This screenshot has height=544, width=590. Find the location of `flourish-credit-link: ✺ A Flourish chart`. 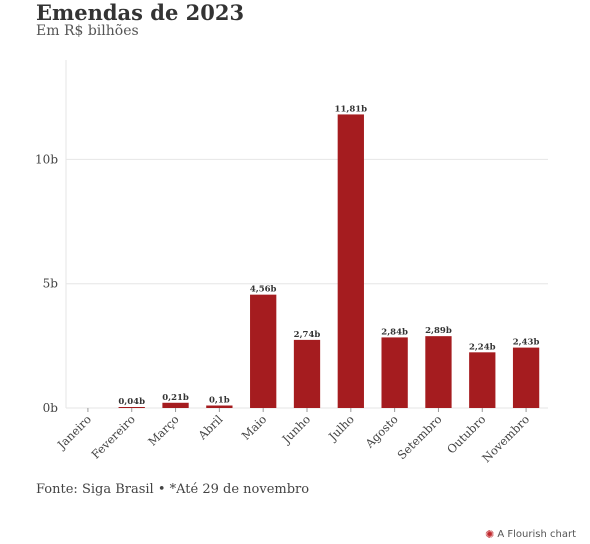

flourish-credit-link: ✺ A Flourish chart is located at coordinates (530, 534).